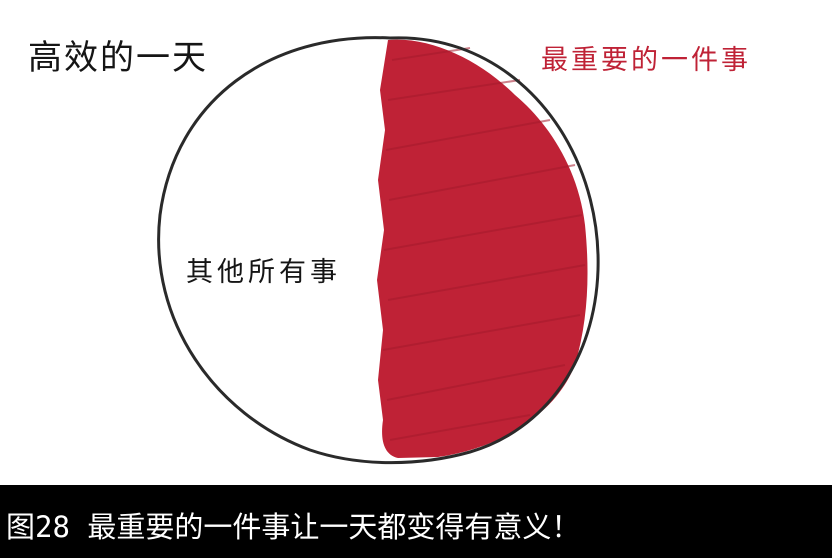 This screenshot has height=558, width=832. What do you see at coordinates (293, 525) in the screenshot?
I see `figure-caption: 图28 最重要的一件事让一天都变得有意义！` at bounding box center [293, 525].